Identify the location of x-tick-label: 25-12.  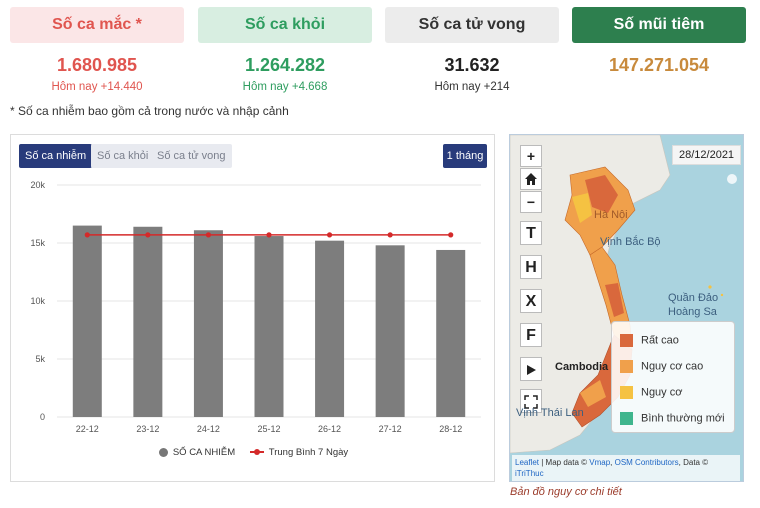
(268, 429).